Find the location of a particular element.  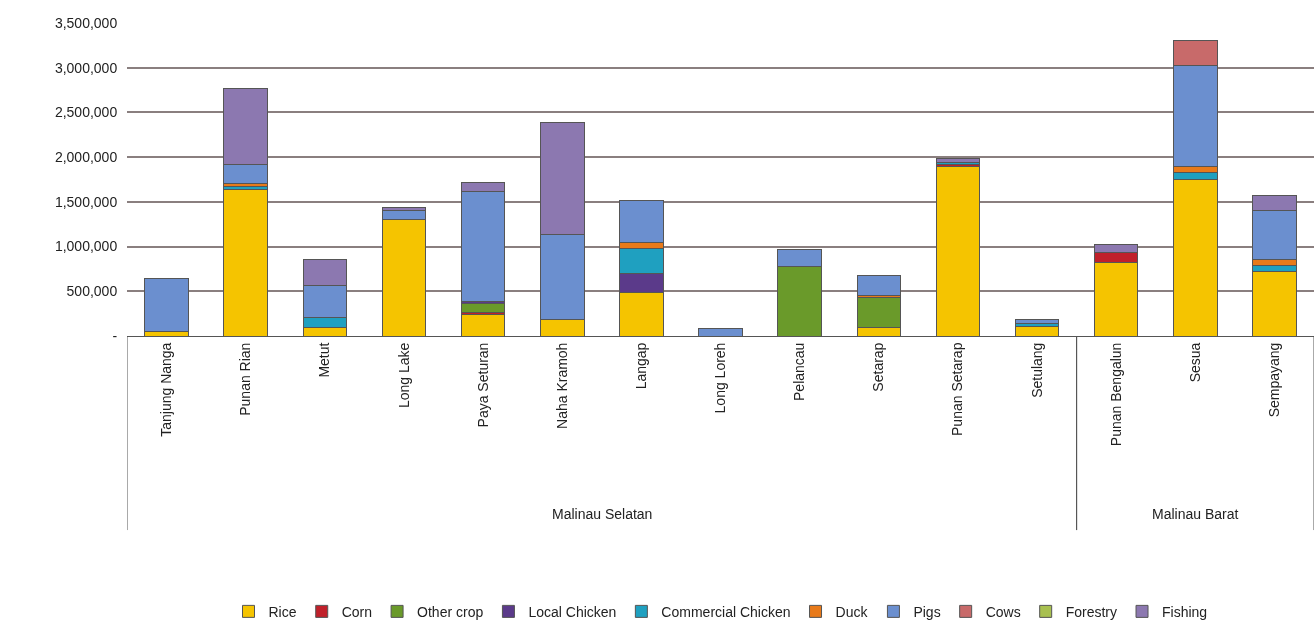

x-tick-label: Sesua is located at coordinates (1194, 362).